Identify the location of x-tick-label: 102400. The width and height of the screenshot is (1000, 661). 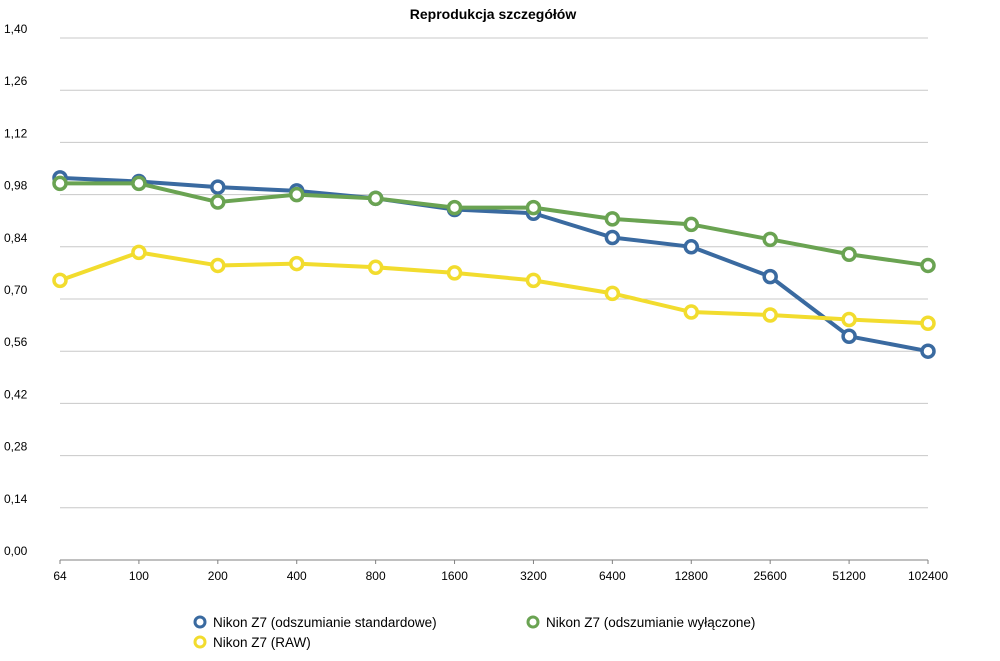
(928, 576).